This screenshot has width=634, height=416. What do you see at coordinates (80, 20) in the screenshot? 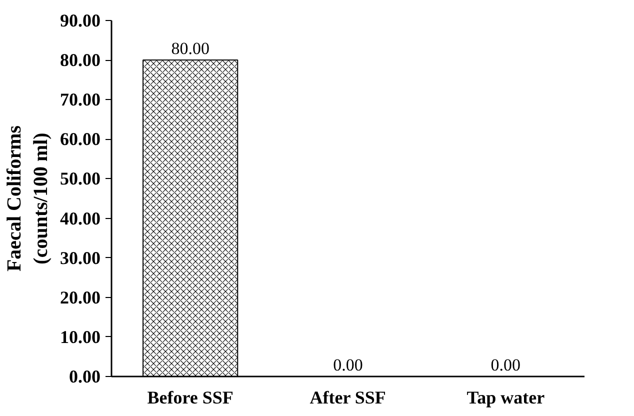
I see `y-tick-label: 90.00` at bounding box center [80, 20].